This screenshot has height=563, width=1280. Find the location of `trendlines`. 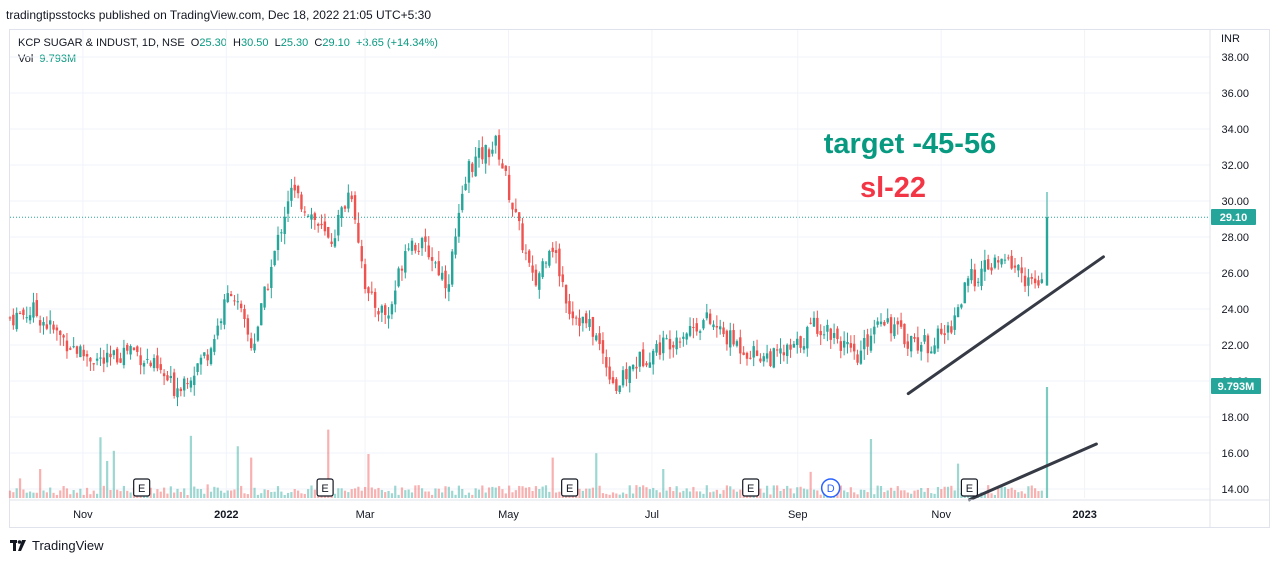

trendlines is located at coordinates (1005, 378).